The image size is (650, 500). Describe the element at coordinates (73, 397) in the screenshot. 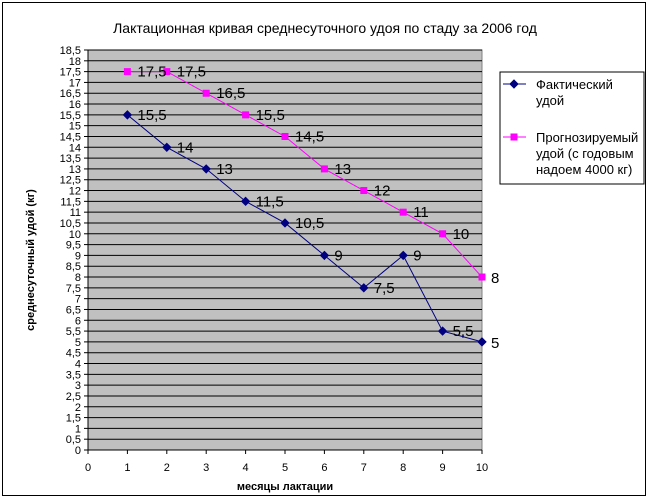

I see `y-tick-label: 2,5` at that location.